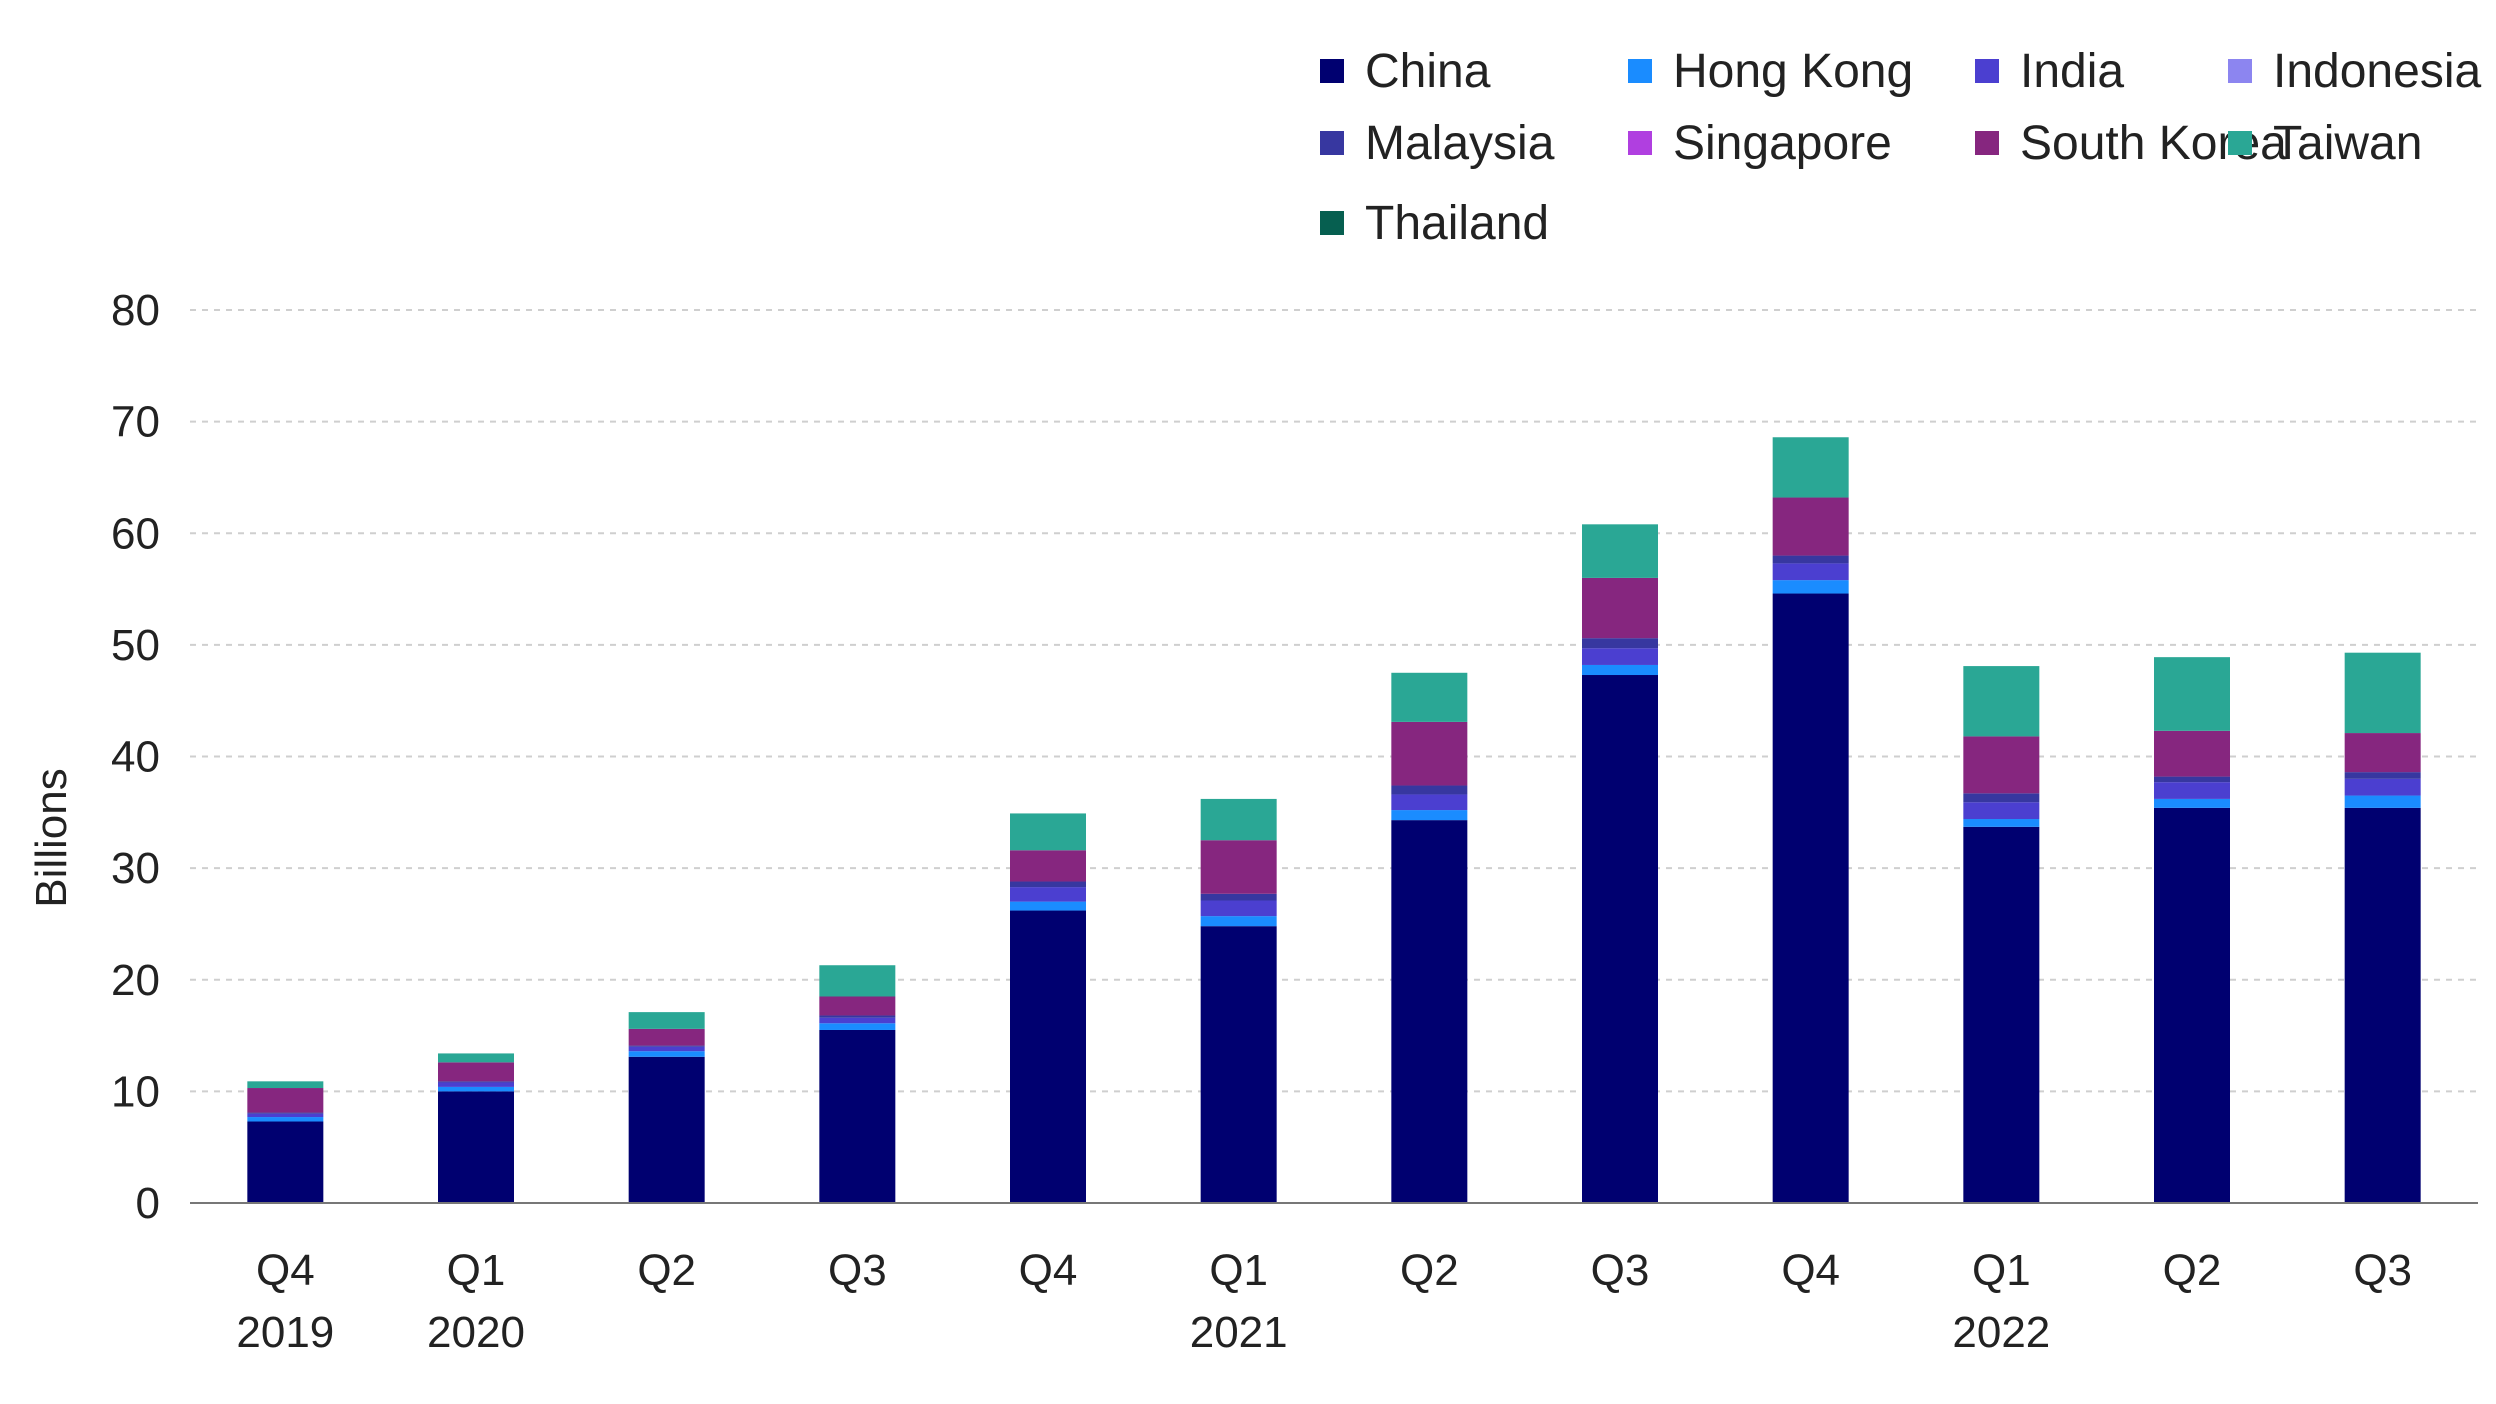 The width and height of the screenshot is (2496, 1404). I want to click on x-tick-year-label: 2019, so click(285, 1332).